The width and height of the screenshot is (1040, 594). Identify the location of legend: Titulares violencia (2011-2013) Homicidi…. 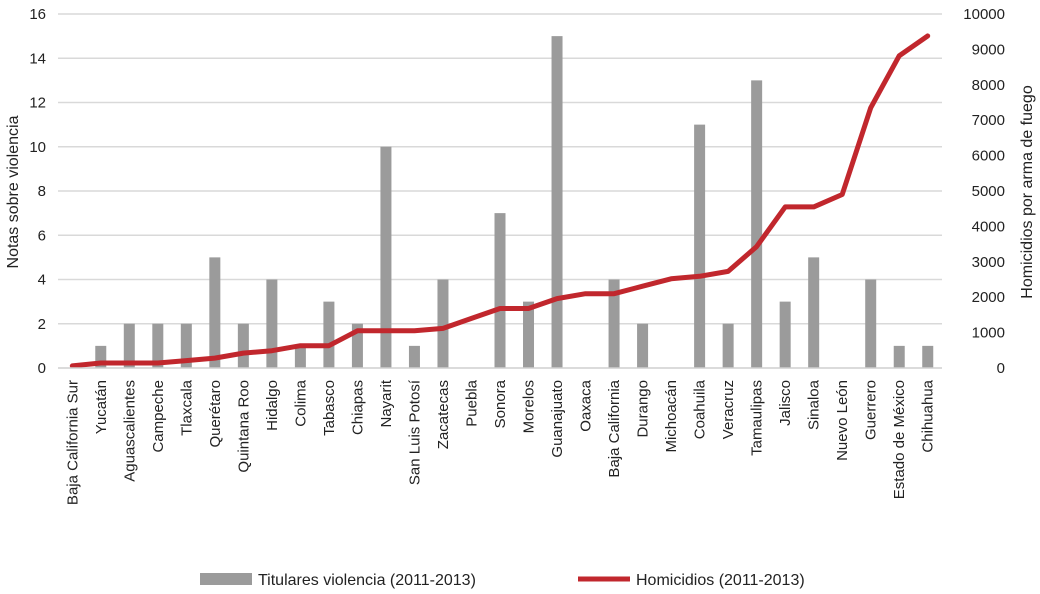
(502, 580).